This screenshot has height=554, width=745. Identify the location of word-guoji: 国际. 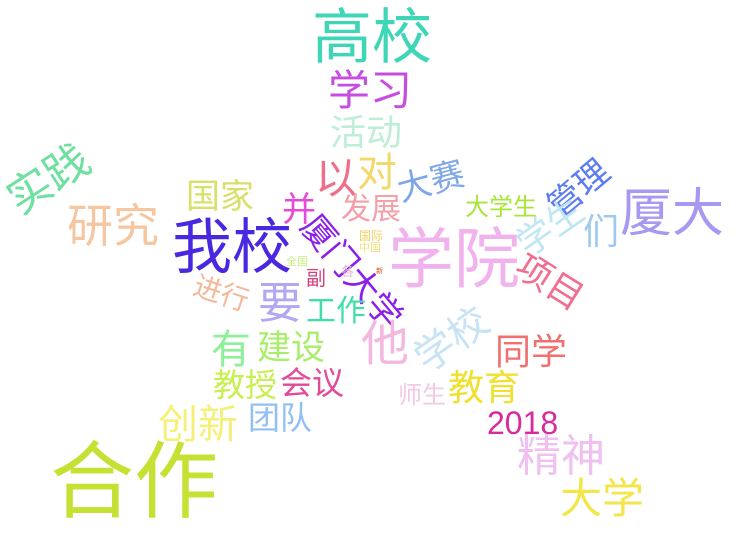
(371, 236).